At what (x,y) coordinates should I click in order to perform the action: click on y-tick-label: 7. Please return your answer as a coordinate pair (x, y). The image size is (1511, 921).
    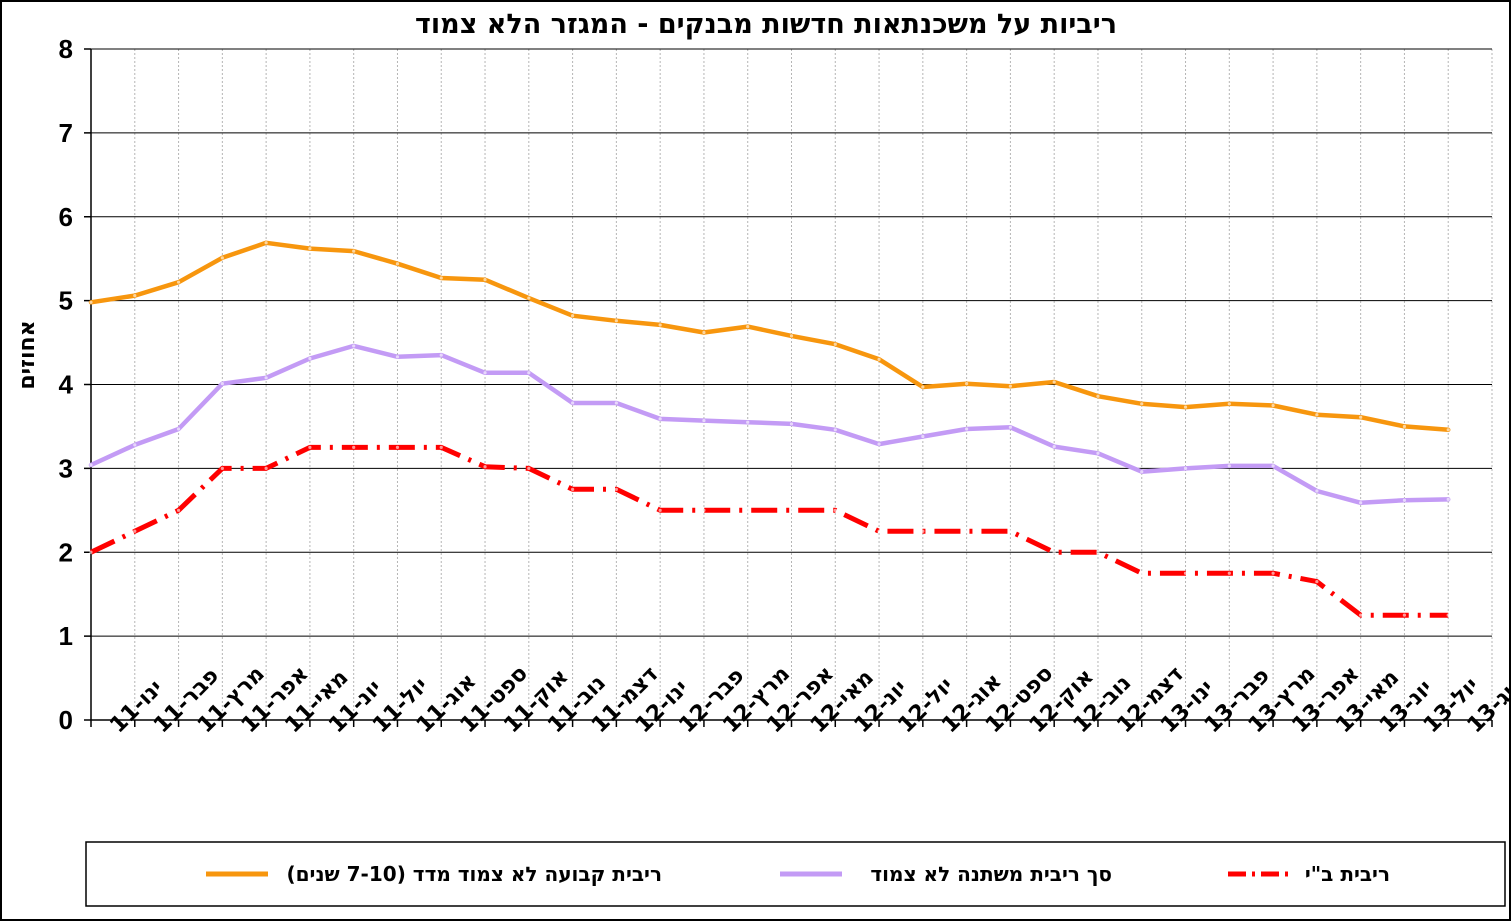
    Looking at the image, I should click on (66, 133).